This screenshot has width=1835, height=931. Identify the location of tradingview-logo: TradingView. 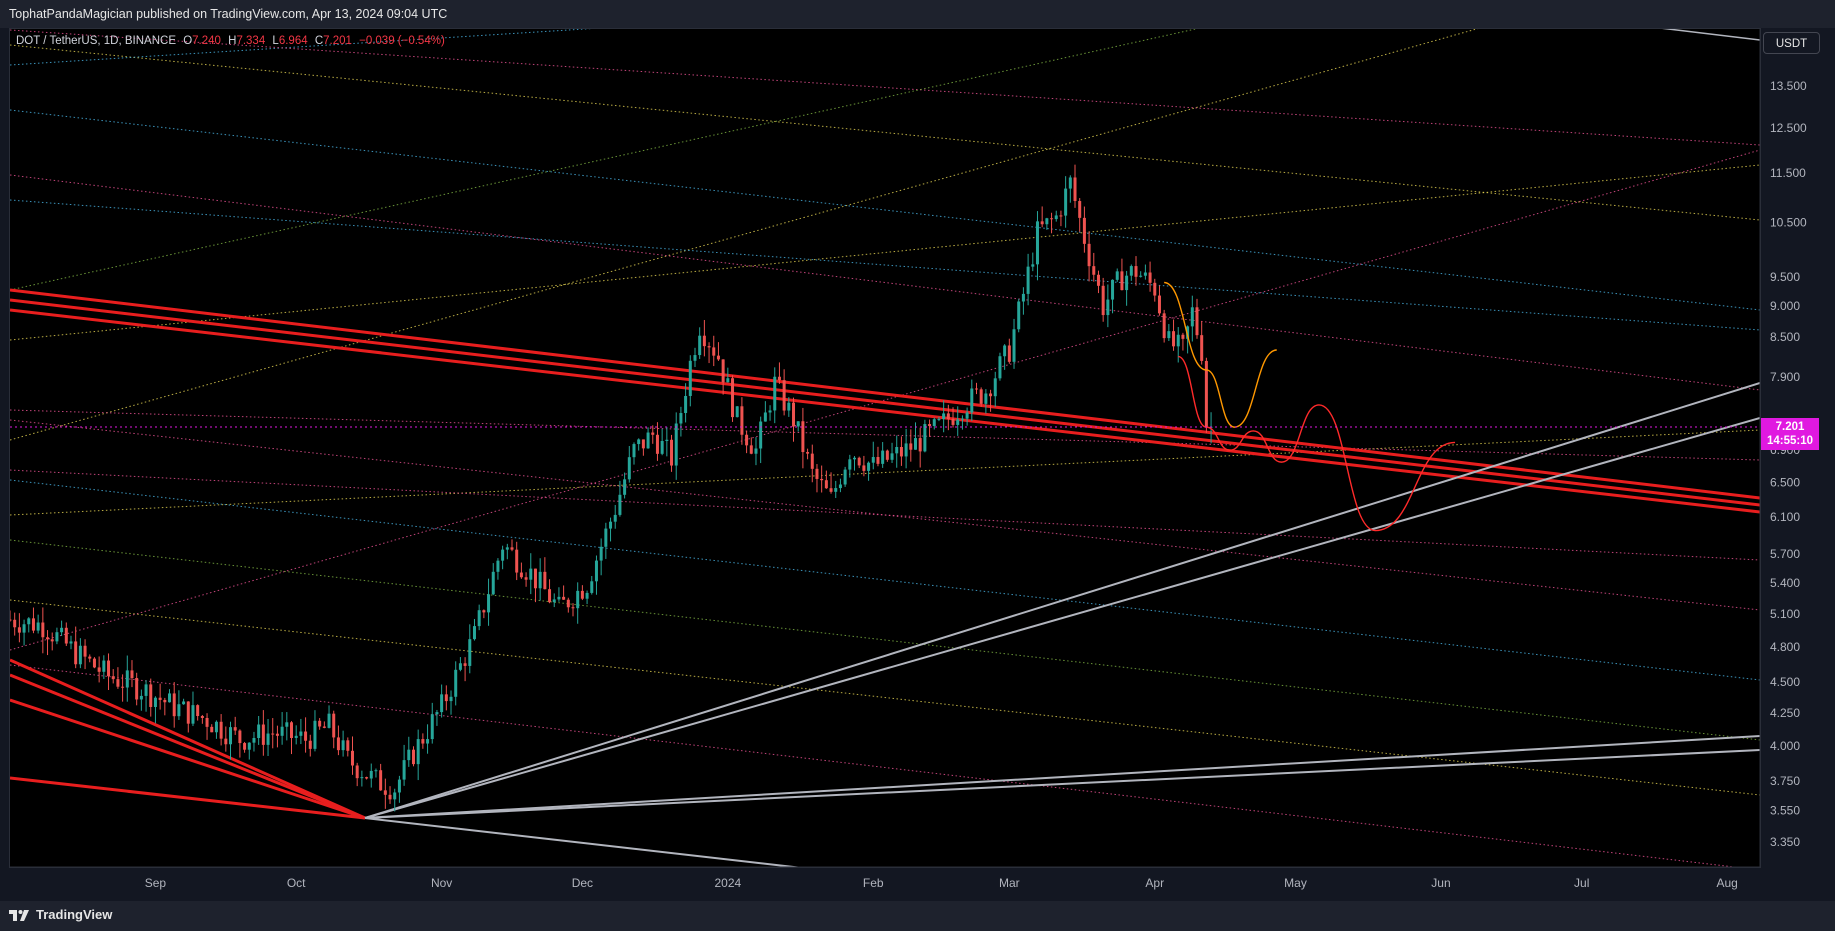
(60, 914).